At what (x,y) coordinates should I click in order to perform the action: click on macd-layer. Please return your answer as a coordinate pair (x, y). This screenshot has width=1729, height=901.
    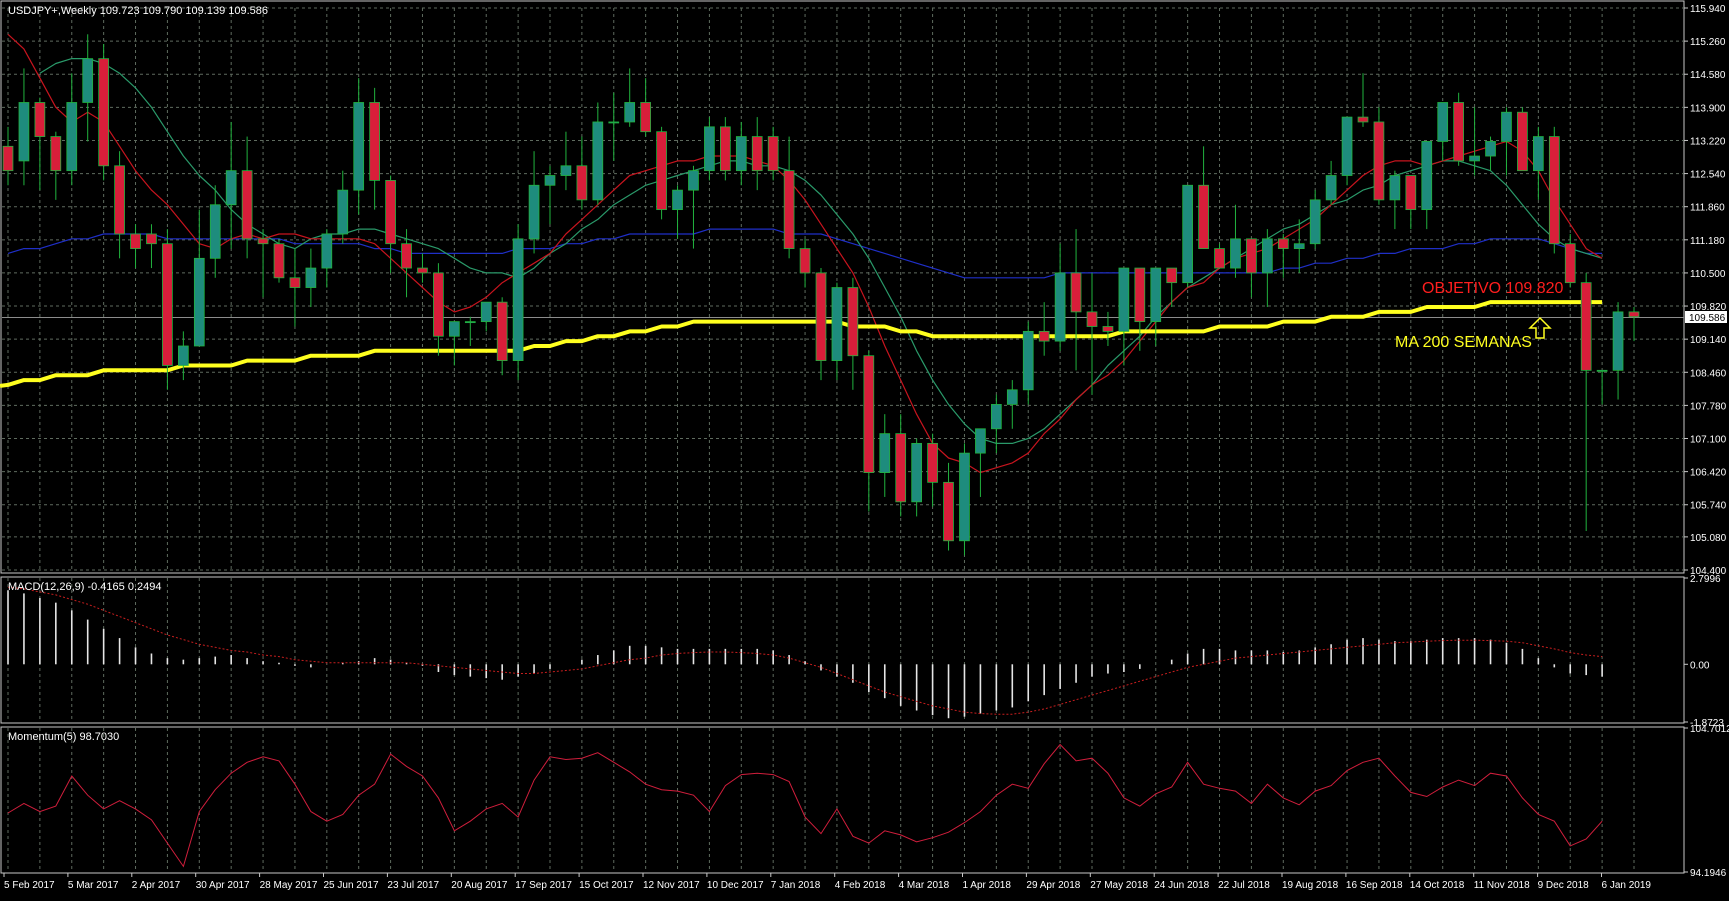
    Looking at the image, I should click on (805, 652).